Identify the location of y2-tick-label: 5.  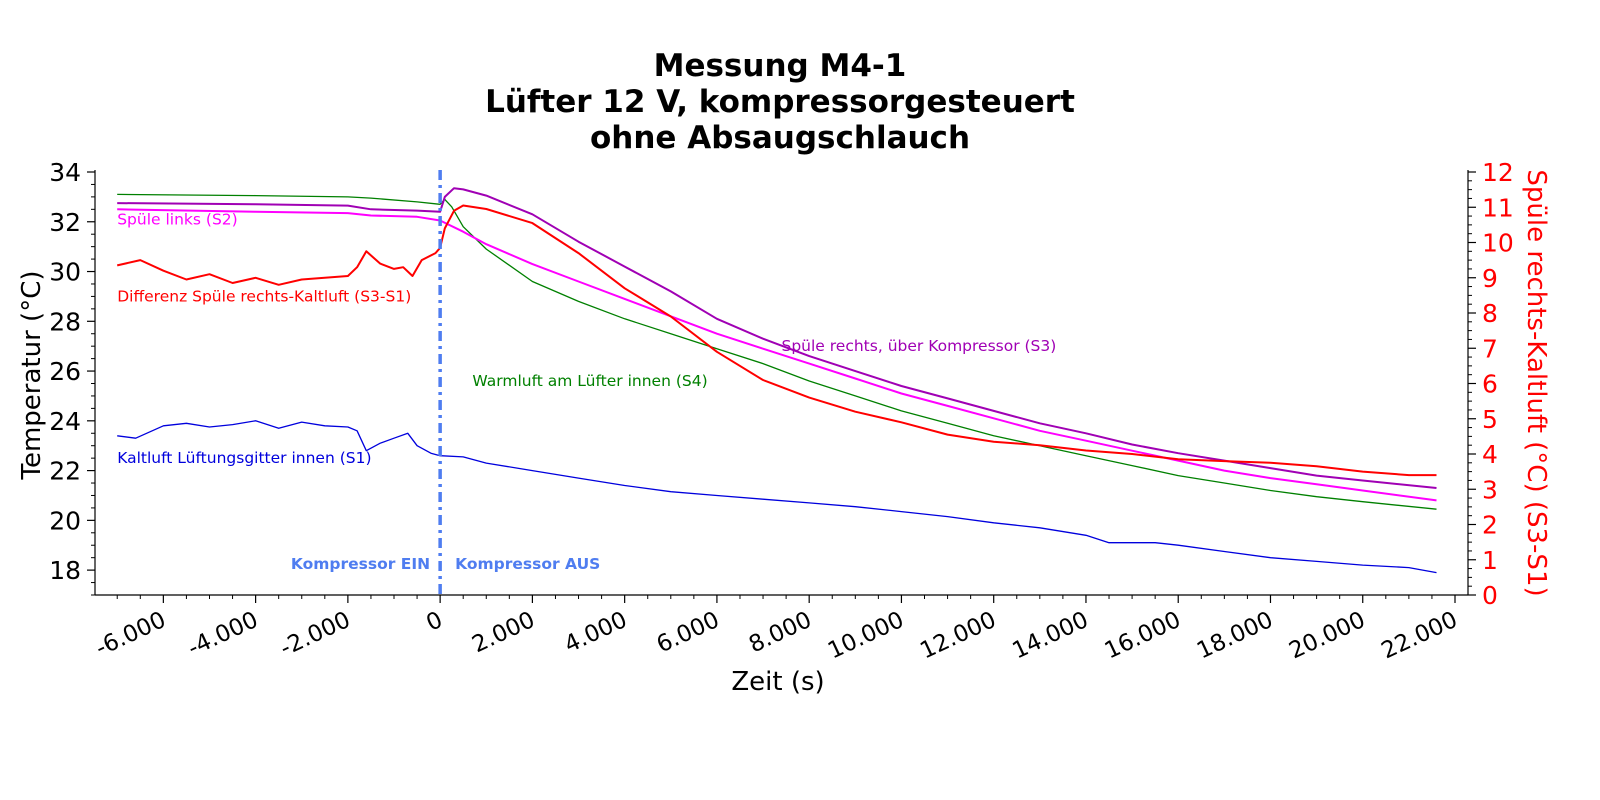
(1490, 419).